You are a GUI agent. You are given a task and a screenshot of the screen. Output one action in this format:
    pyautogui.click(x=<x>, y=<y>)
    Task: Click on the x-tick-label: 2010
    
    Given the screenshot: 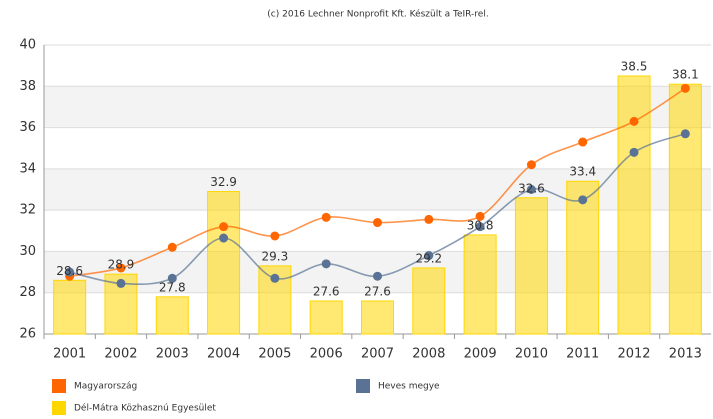 What is the action you would take?
    pyautogui.click(x=531, y=354)
    